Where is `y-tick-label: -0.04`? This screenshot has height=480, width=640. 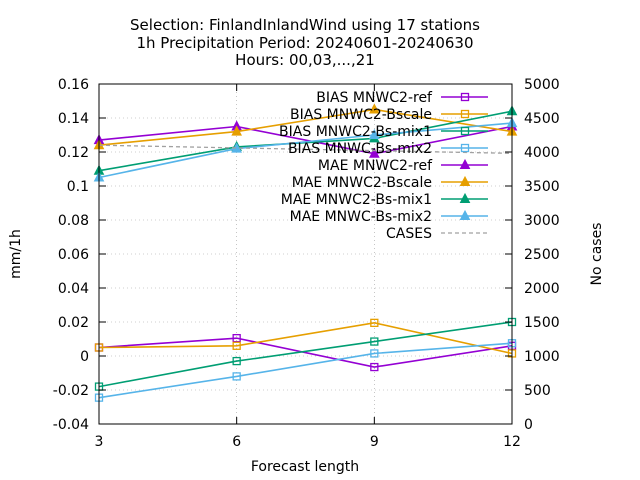
y-tick-label: -0.04 is located at coordinates (71, 425).